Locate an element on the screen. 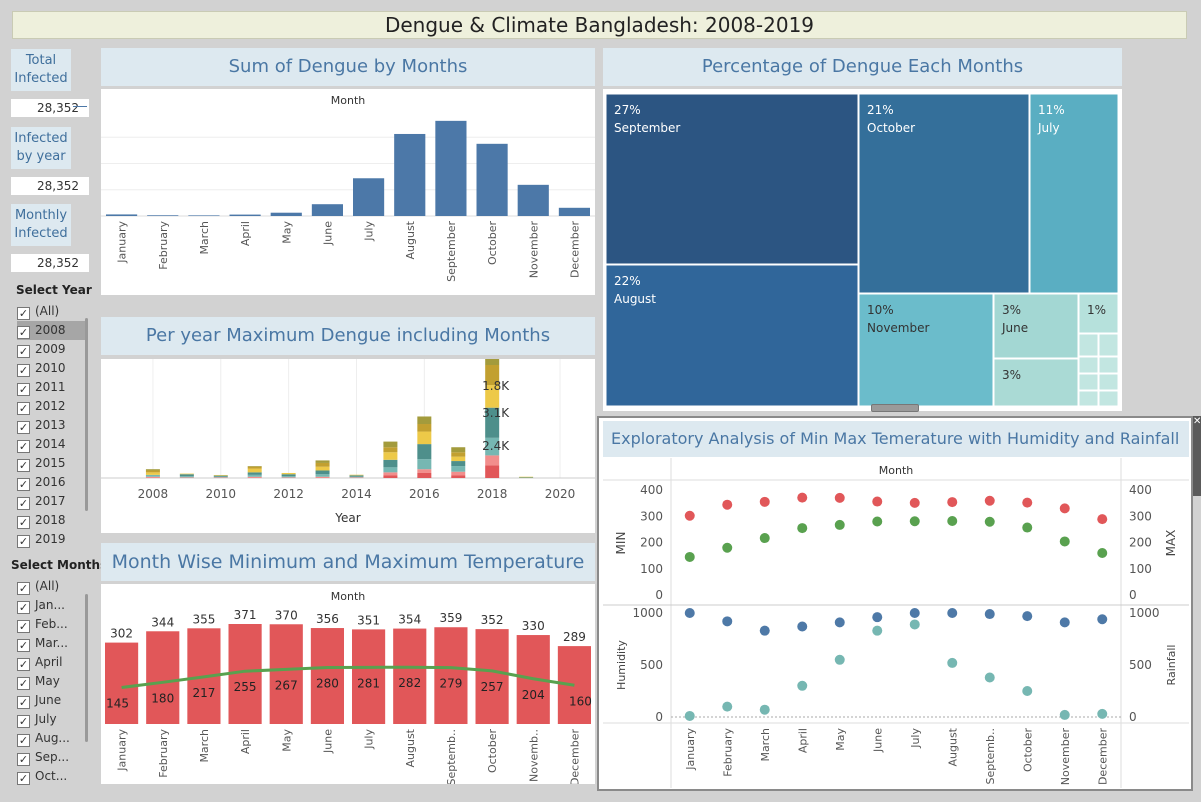 Image resolution: width=1201 pixels, height=802 pixels. month-option-6: ✓ June is located at coordinates (51, 700).